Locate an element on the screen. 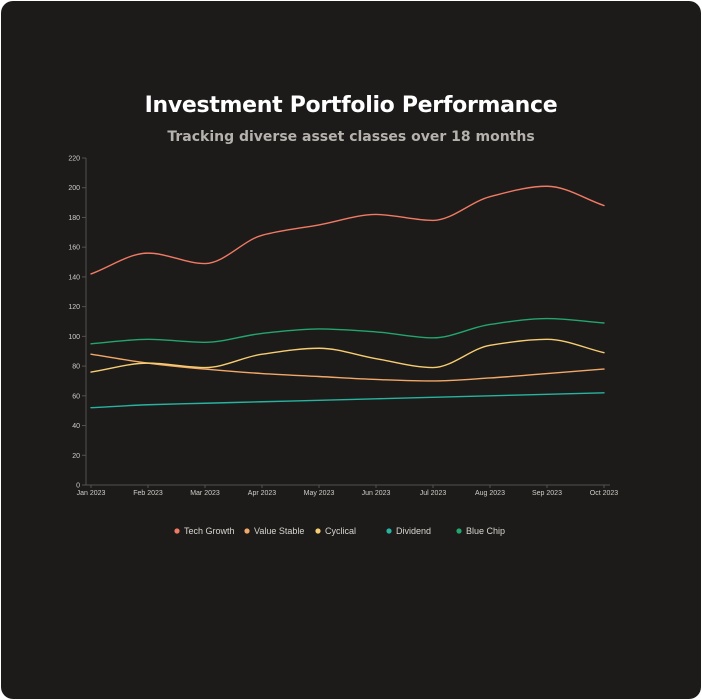  legend-label: Tech Growth is located at coordinates (209, 531).